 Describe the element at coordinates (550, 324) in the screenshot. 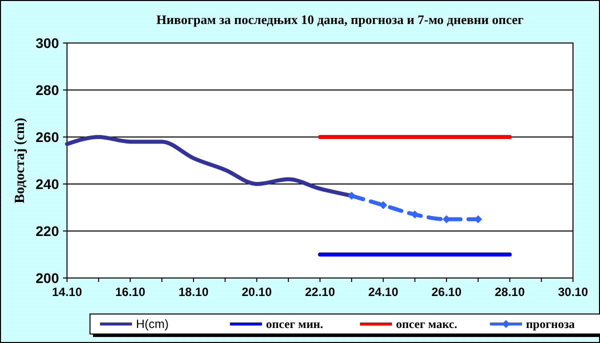

I see `legend-label: прогноза` at that location.